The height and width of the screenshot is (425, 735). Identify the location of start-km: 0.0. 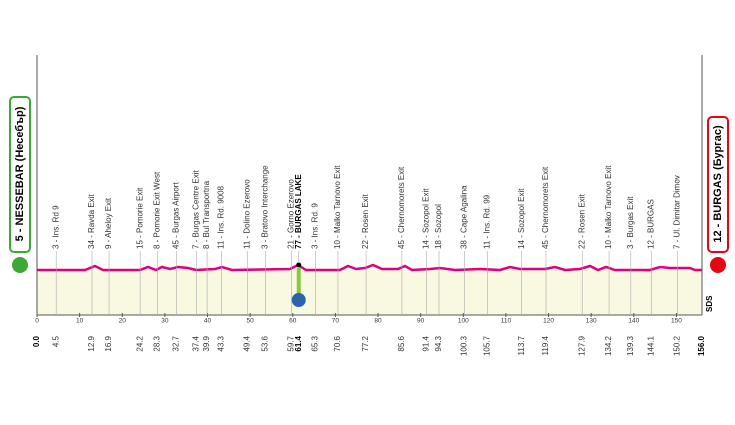
(36, 341).